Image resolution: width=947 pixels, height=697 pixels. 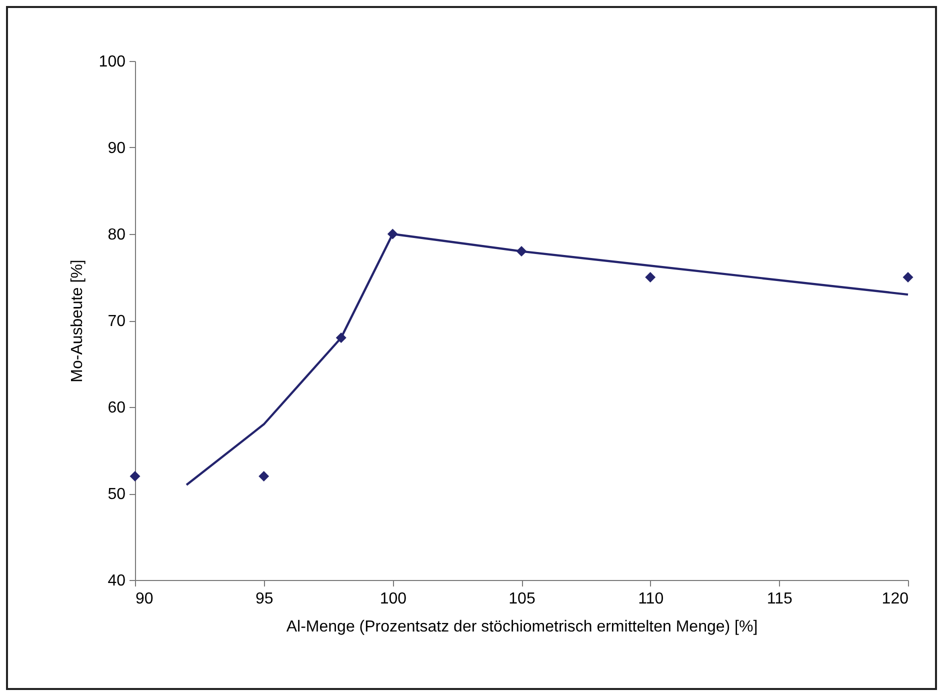 What do you see at coordinates (393, 599) in the screenshot?
I see `x-tick-label: 100` at bounding box center [393, 599].